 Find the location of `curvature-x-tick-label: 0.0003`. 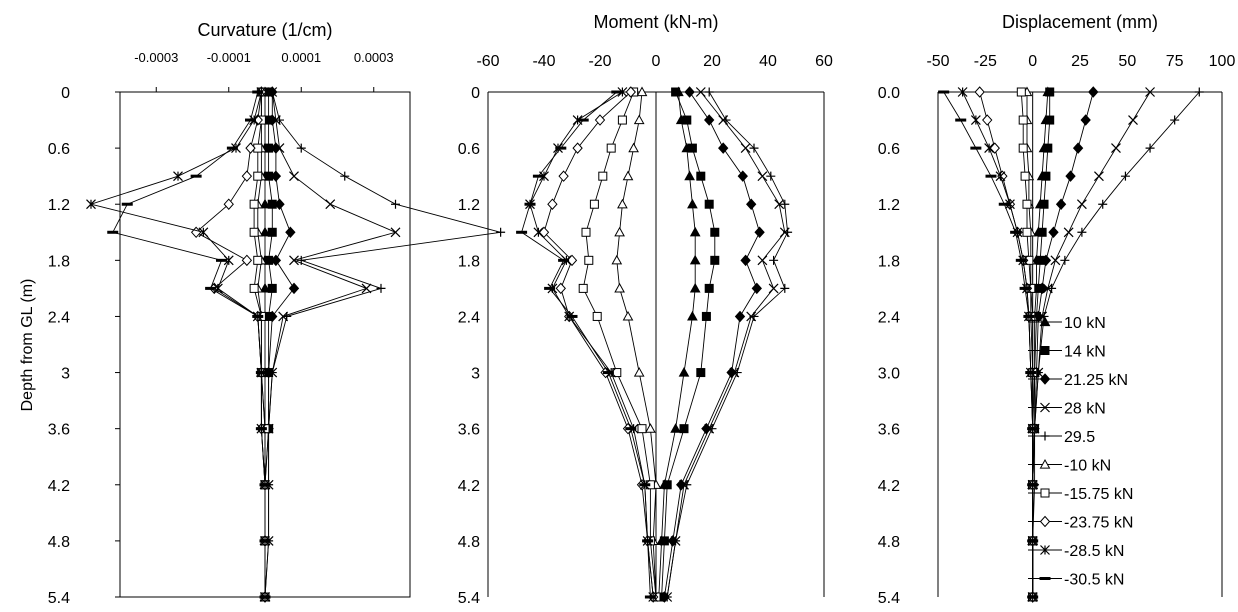

curvature-x-tick-label: 0.0003 is located at coordinates (374, 57).